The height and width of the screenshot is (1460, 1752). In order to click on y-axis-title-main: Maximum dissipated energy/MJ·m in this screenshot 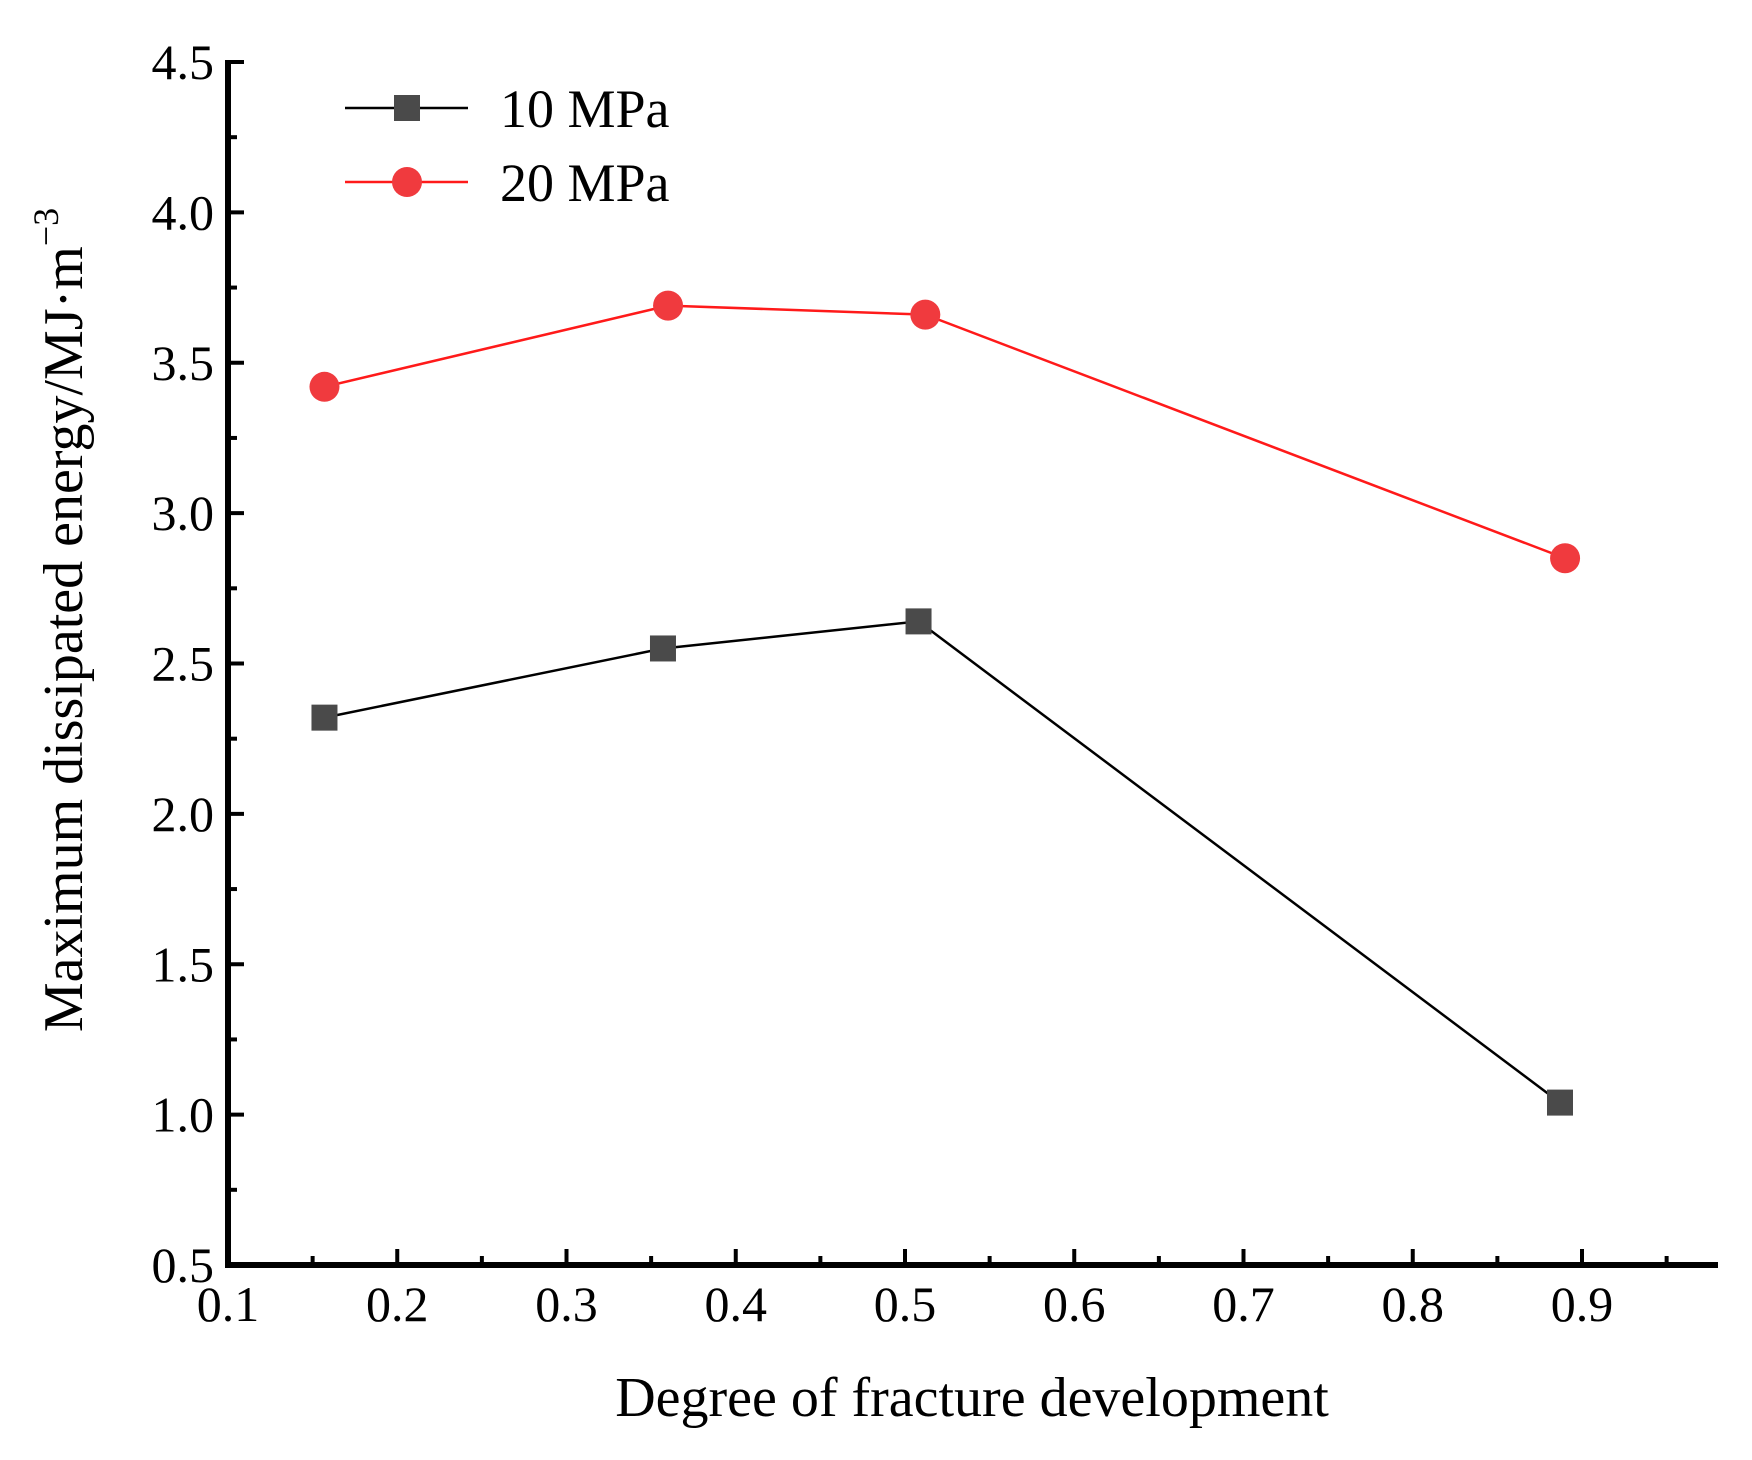, I will do `click(64, 639)`.